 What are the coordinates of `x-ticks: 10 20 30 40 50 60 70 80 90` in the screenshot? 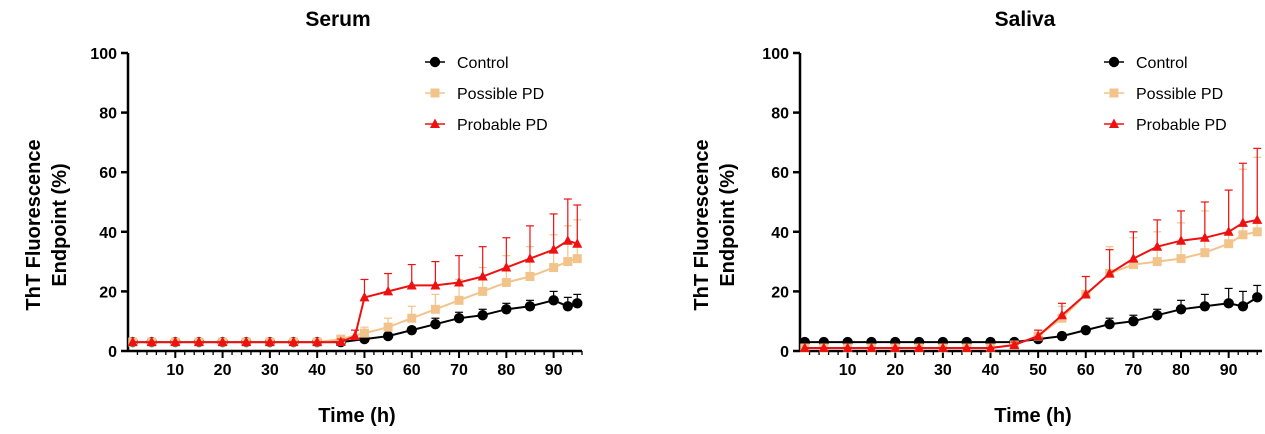 It's located at (1033, 365).